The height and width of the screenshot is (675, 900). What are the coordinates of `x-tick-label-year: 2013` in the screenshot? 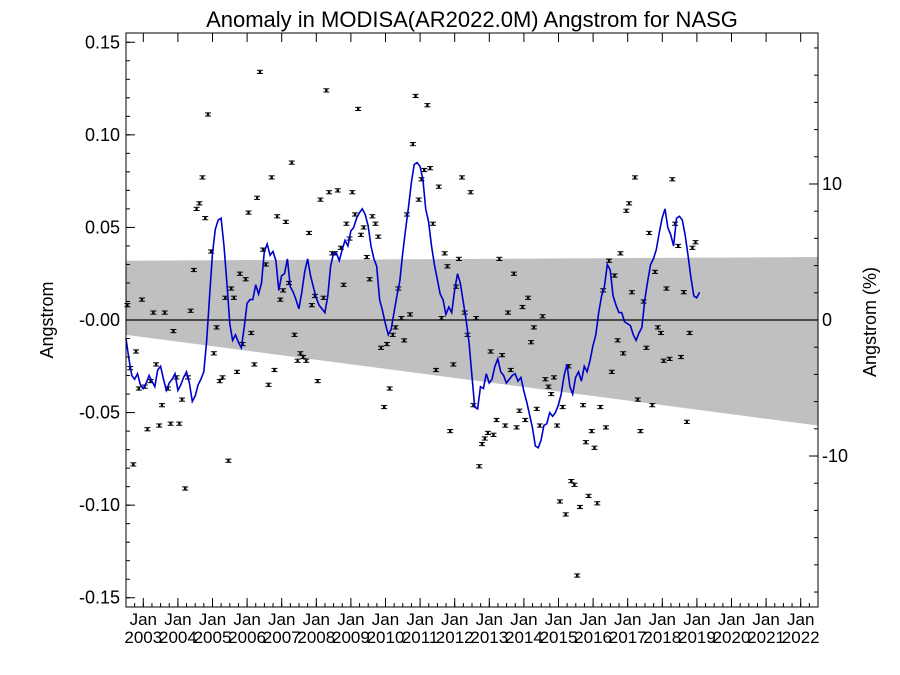 It's located at (489, 637).